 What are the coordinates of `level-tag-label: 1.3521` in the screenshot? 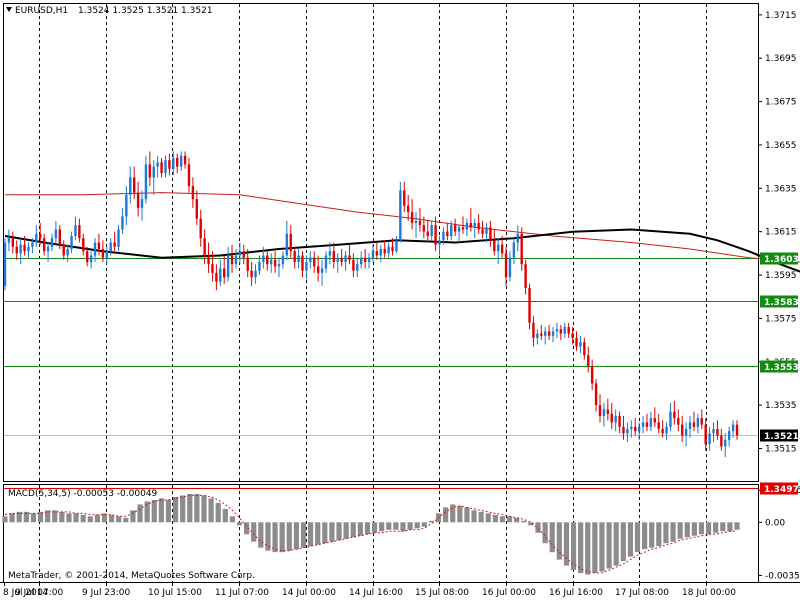 It's located at (781, 437).